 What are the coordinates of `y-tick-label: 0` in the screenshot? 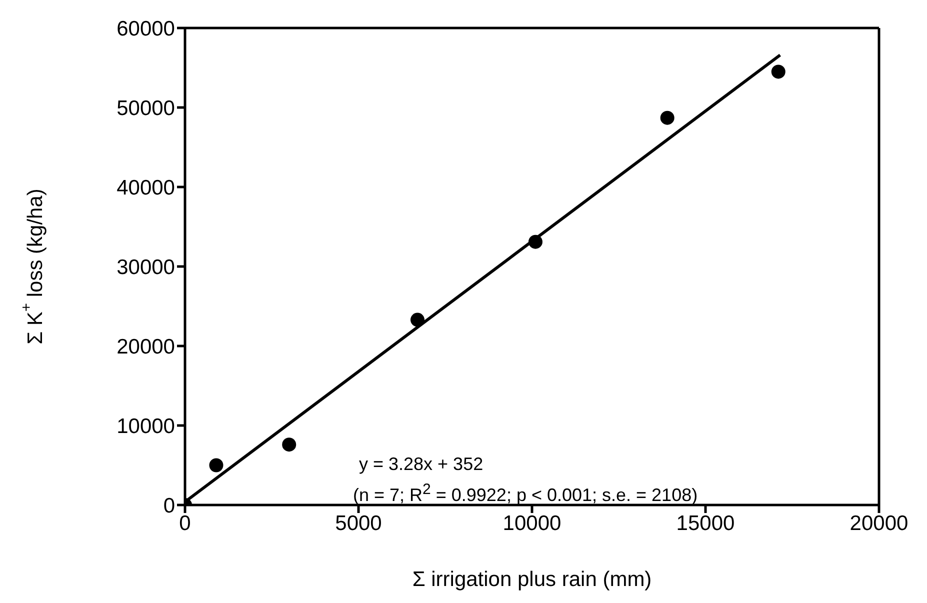 It's located at (169, 506).